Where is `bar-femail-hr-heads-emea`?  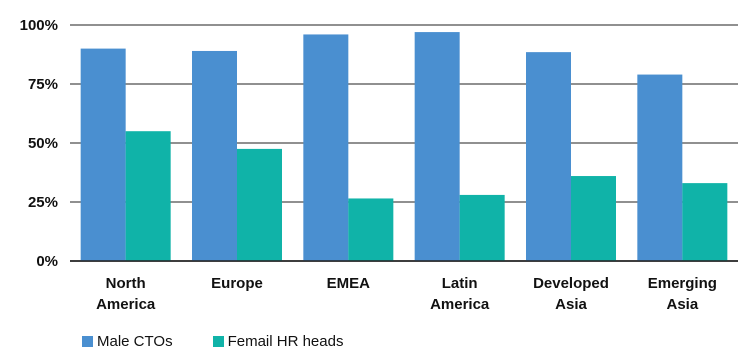 bar-femail-hr-heads-emea is located at coordinates (371, 229).